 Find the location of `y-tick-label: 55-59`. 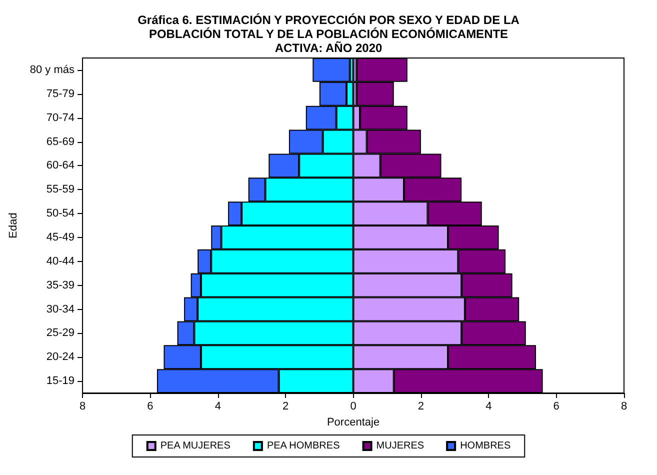

y-tick-label: 55-59 is located at coordinates (60, 190).